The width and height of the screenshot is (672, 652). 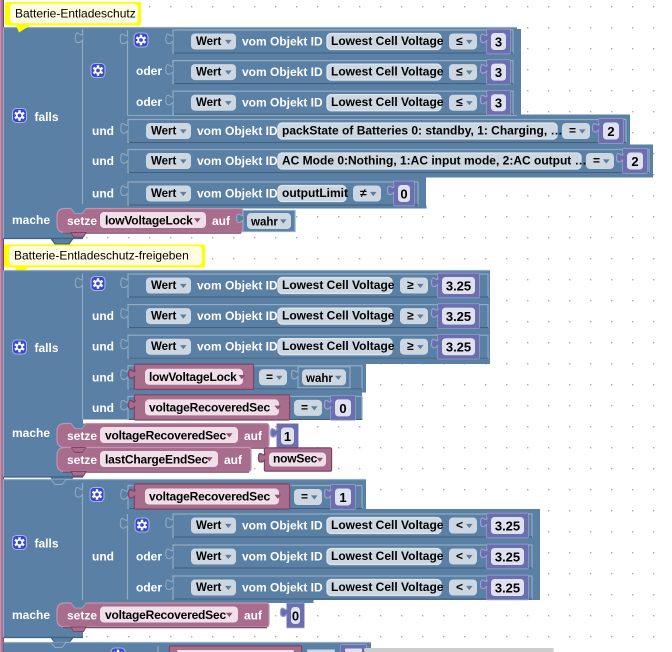 I want to click on svg-text: nowSec, so click(x=295, y=459).